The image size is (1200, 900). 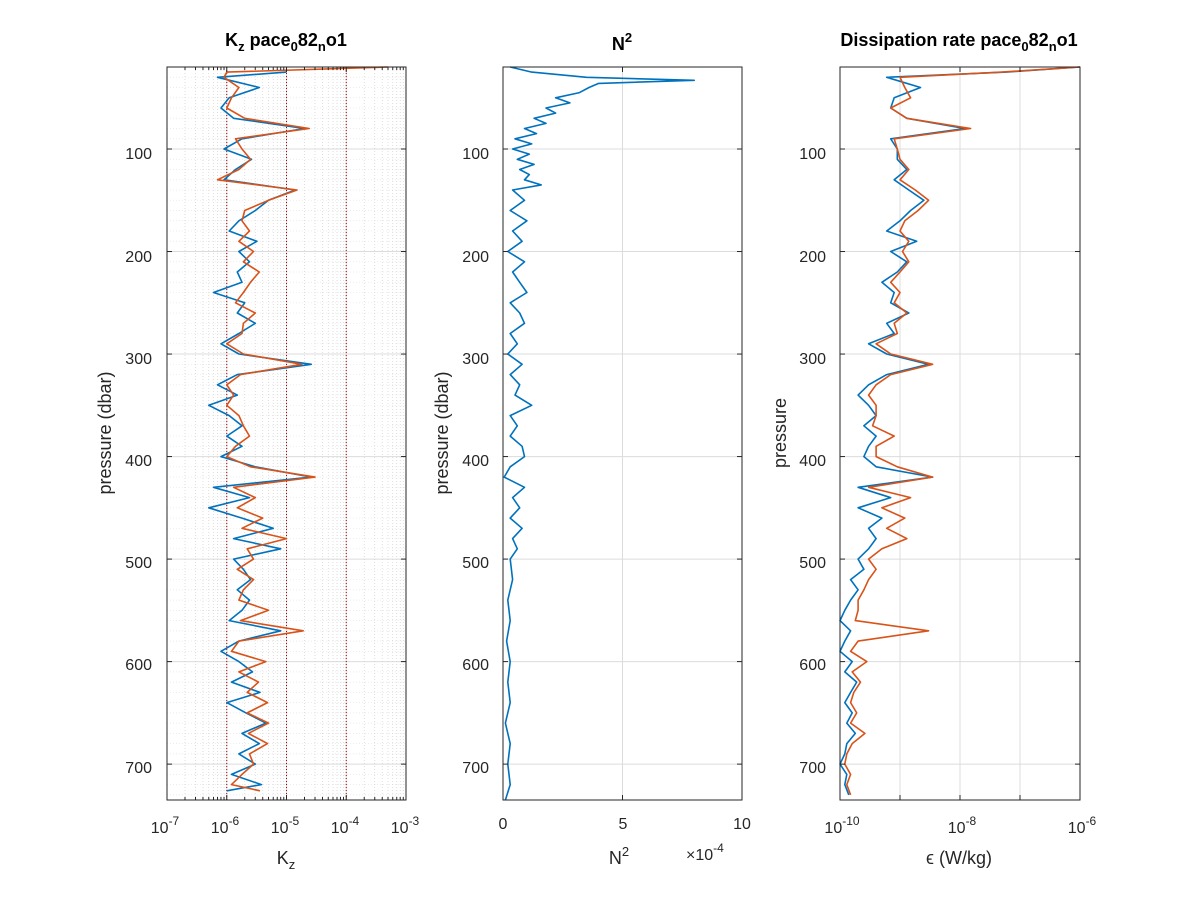 I want to click on x-tick-label: 10⁻⁴, so click(x=345, y=825).